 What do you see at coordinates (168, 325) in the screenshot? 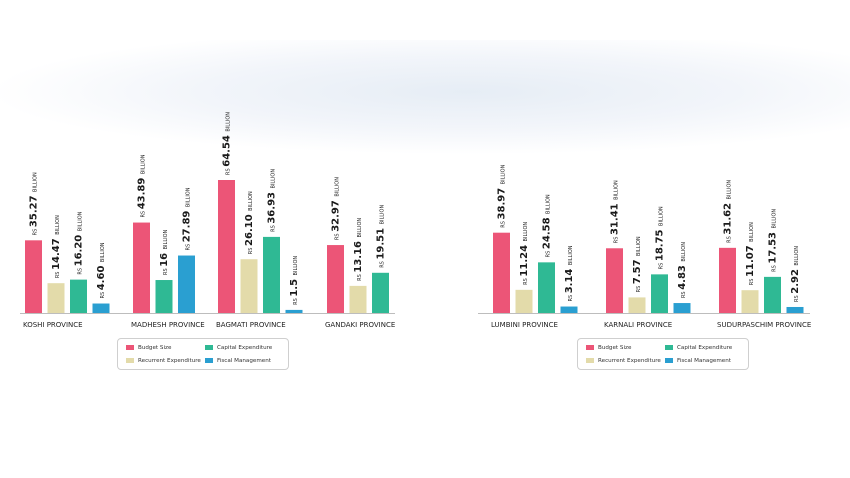
I see `category-label: MADHESH PROVINCE` at bounding box center [168, 325].